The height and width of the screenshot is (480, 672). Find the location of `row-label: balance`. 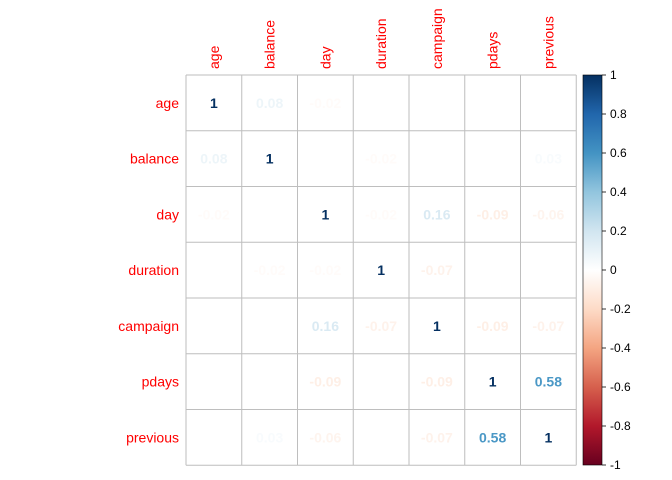

row-label: balance is located at coordinates (154, 159).